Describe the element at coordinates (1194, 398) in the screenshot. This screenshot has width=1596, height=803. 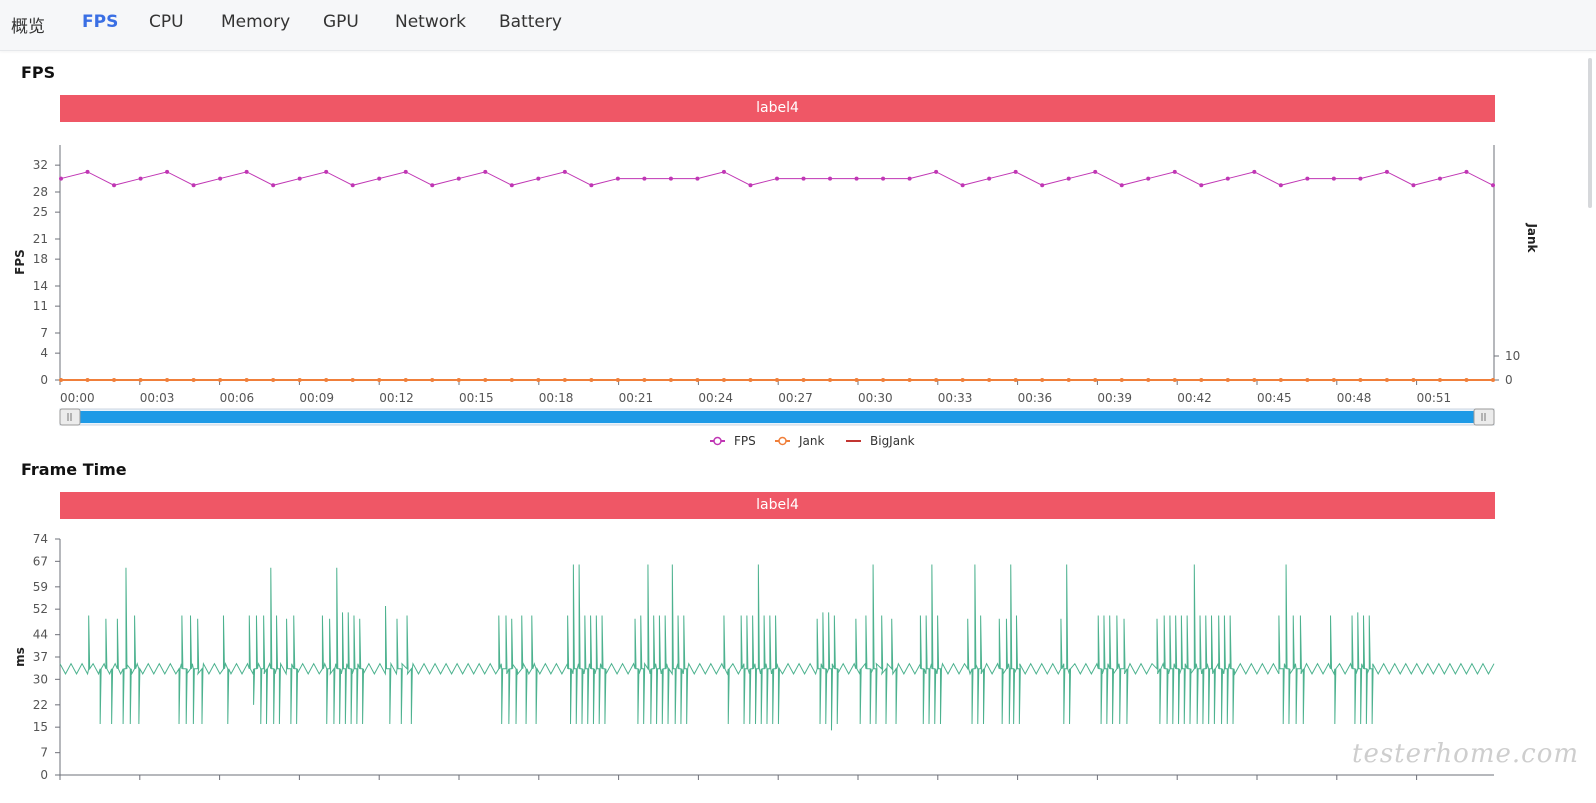
I see `fps-x-tick-label: 00:42` at that location.